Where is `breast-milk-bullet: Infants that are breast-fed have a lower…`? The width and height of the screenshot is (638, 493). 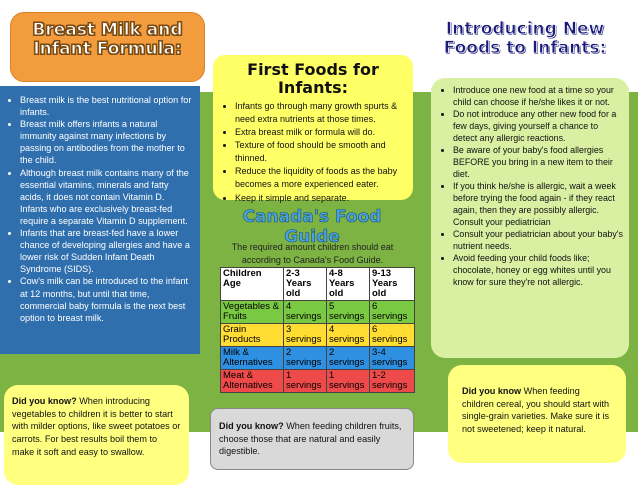 breast-milk-bullet: Infants that are breast-fed have a lower… is located at coordinates (107, 251).